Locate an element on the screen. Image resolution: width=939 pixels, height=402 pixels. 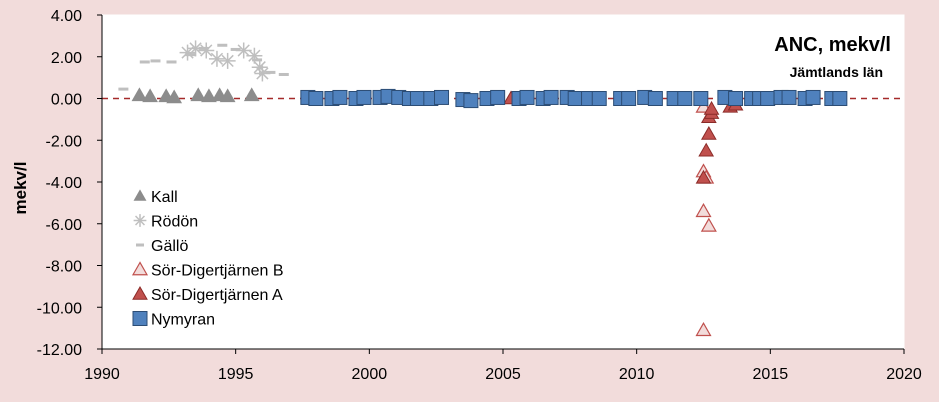
legend-label-s-r-digertj-rnen-b: Sör-Digertjärnen B is located at coordinates (217, 271).